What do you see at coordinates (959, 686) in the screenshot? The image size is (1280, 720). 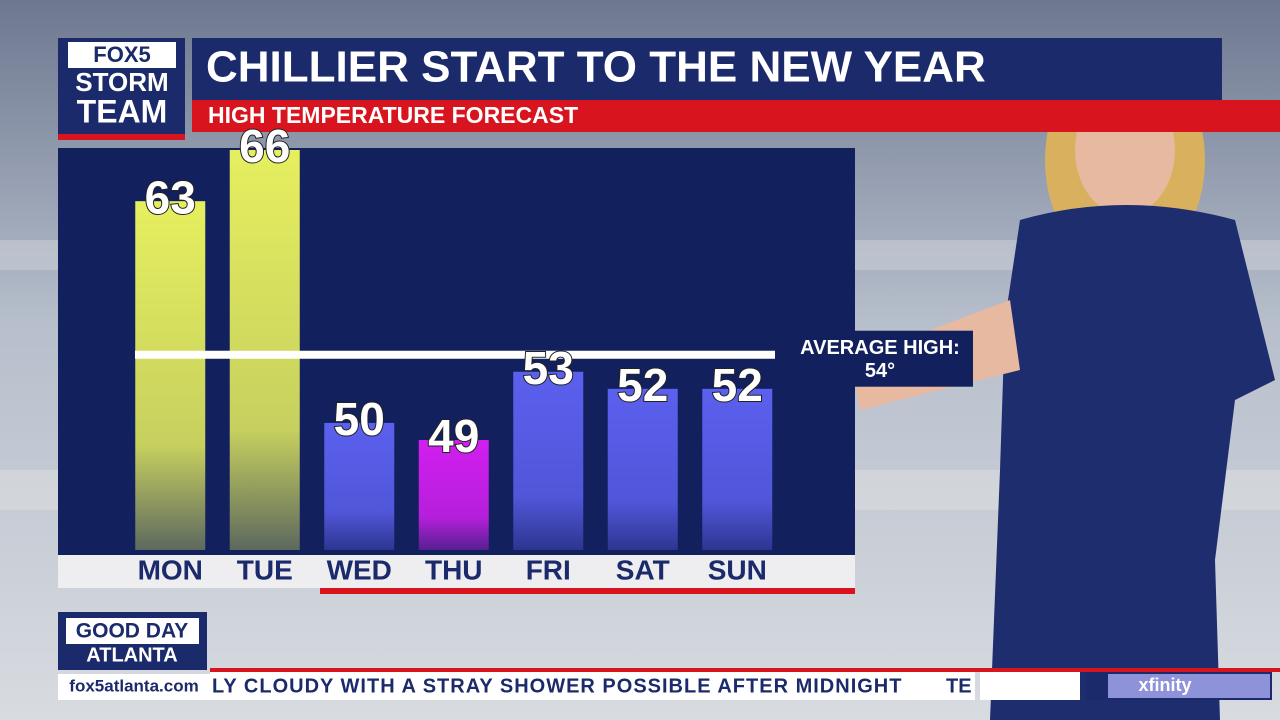 I see `ticker-text: TE` at bounding box center [959, 686].